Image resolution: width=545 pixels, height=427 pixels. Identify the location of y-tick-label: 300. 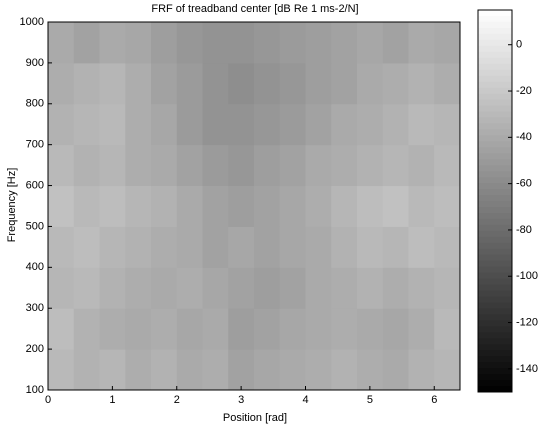
(35, 308).